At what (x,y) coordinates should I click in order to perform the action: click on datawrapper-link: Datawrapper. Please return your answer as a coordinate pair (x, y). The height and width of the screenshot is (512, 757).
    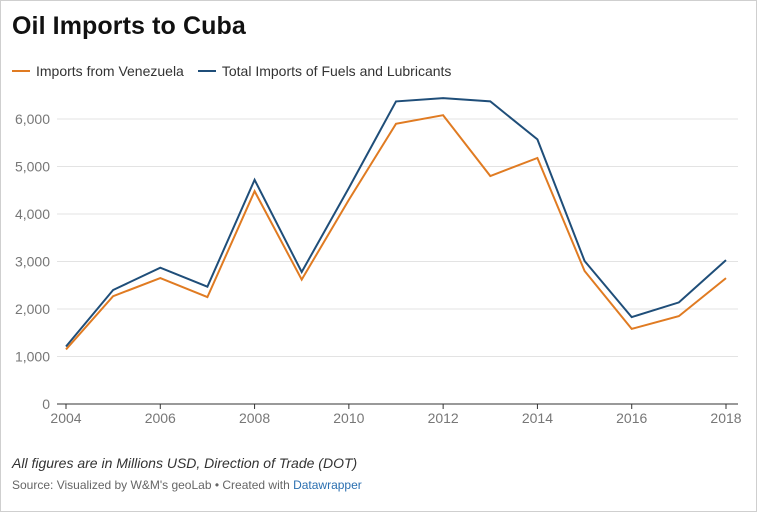
    Looking at the image, I should click on (327, 485).